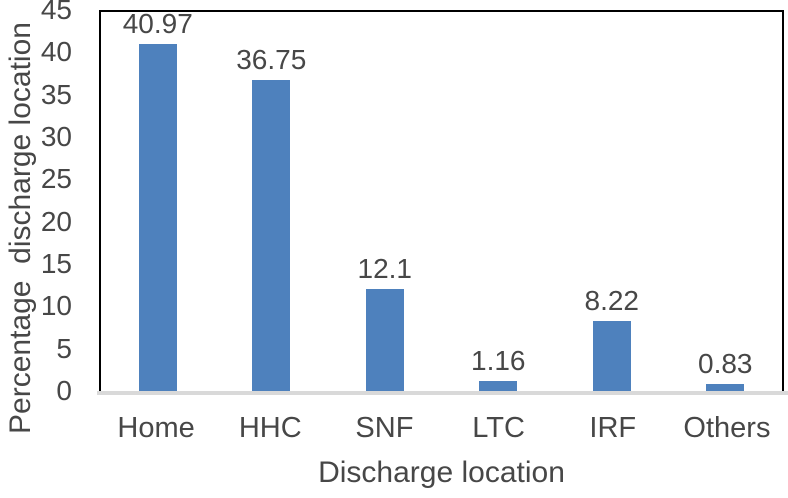  I want to click on bar-value-label: 1.16, so click(498, 361).